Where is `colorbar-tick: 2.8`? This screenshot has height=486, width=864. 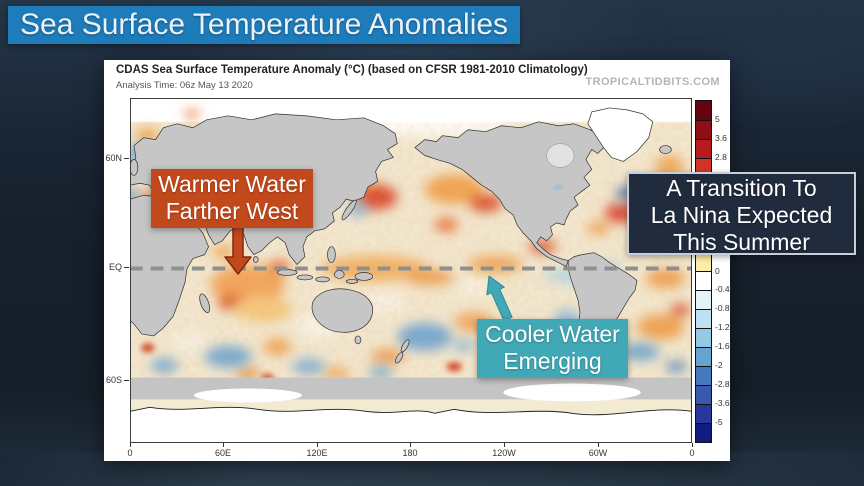
colorbar-tick: 2.8 is located at coordinates (721, 156).